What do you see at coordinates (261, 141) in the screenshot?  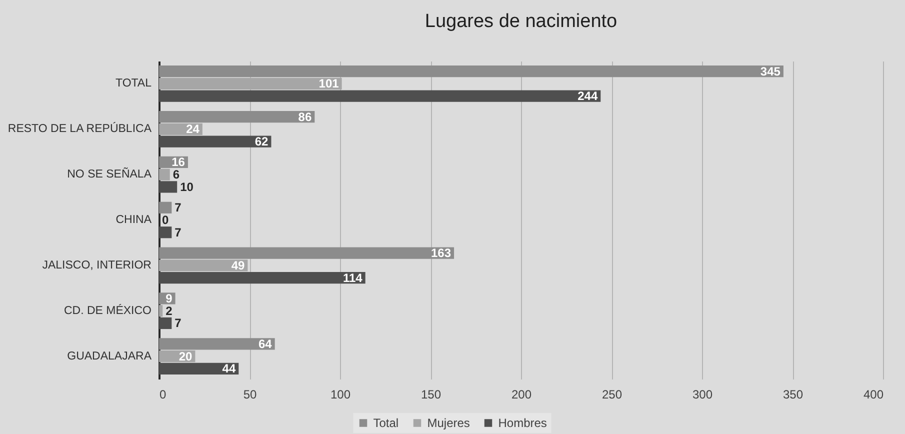 I see `data-label: 62` at bounding box center [261, 141].